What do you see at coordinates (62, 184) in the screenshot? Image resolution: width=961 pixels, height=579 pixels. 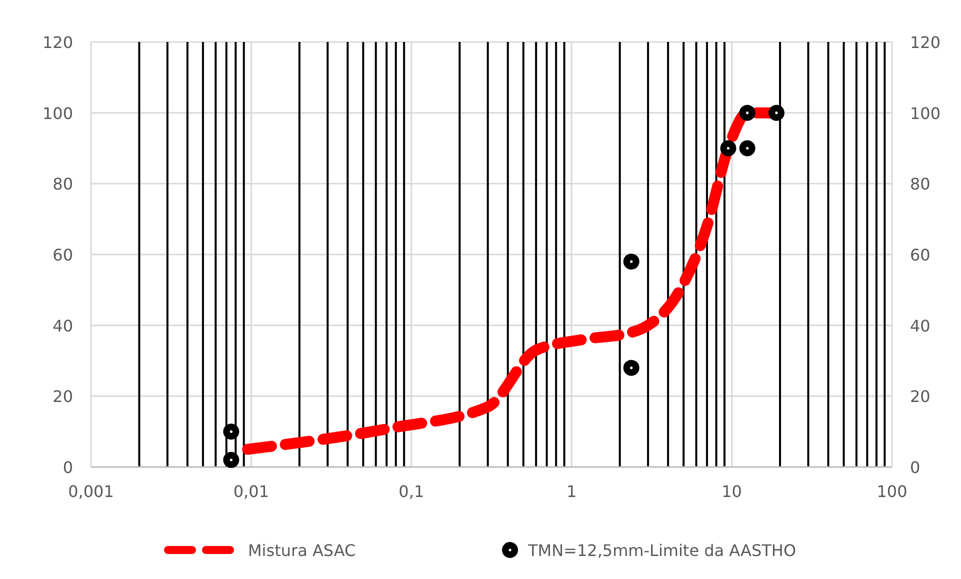 I see `y-tick-label: 80` at bounding box center [62, 184].